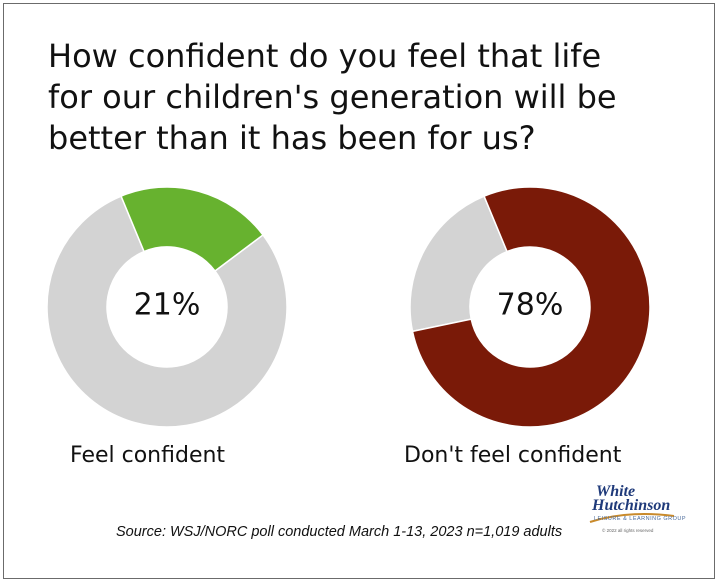  Describe the element at coordinates (292, 138) in the screenshot. I see `title-line-3: better than it has been for us?` at that location.